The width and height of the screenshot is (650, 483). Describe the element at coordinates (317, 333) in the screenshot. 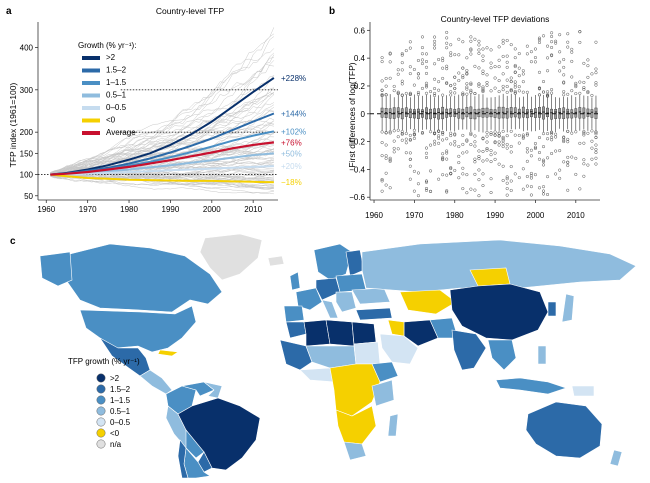

I see `country-algeria` at that location.